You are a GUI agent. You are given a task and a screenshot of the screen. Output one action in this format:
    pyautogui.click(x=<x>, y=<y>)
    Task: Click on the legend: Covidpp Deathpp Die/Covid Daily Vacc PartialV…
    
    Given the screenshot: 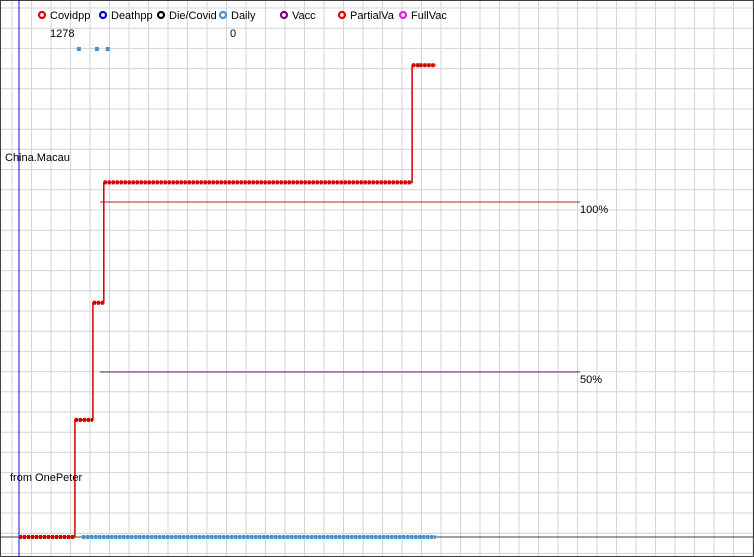 What is the action you would take?
    pyautogui.click(x=242, y=25)
    